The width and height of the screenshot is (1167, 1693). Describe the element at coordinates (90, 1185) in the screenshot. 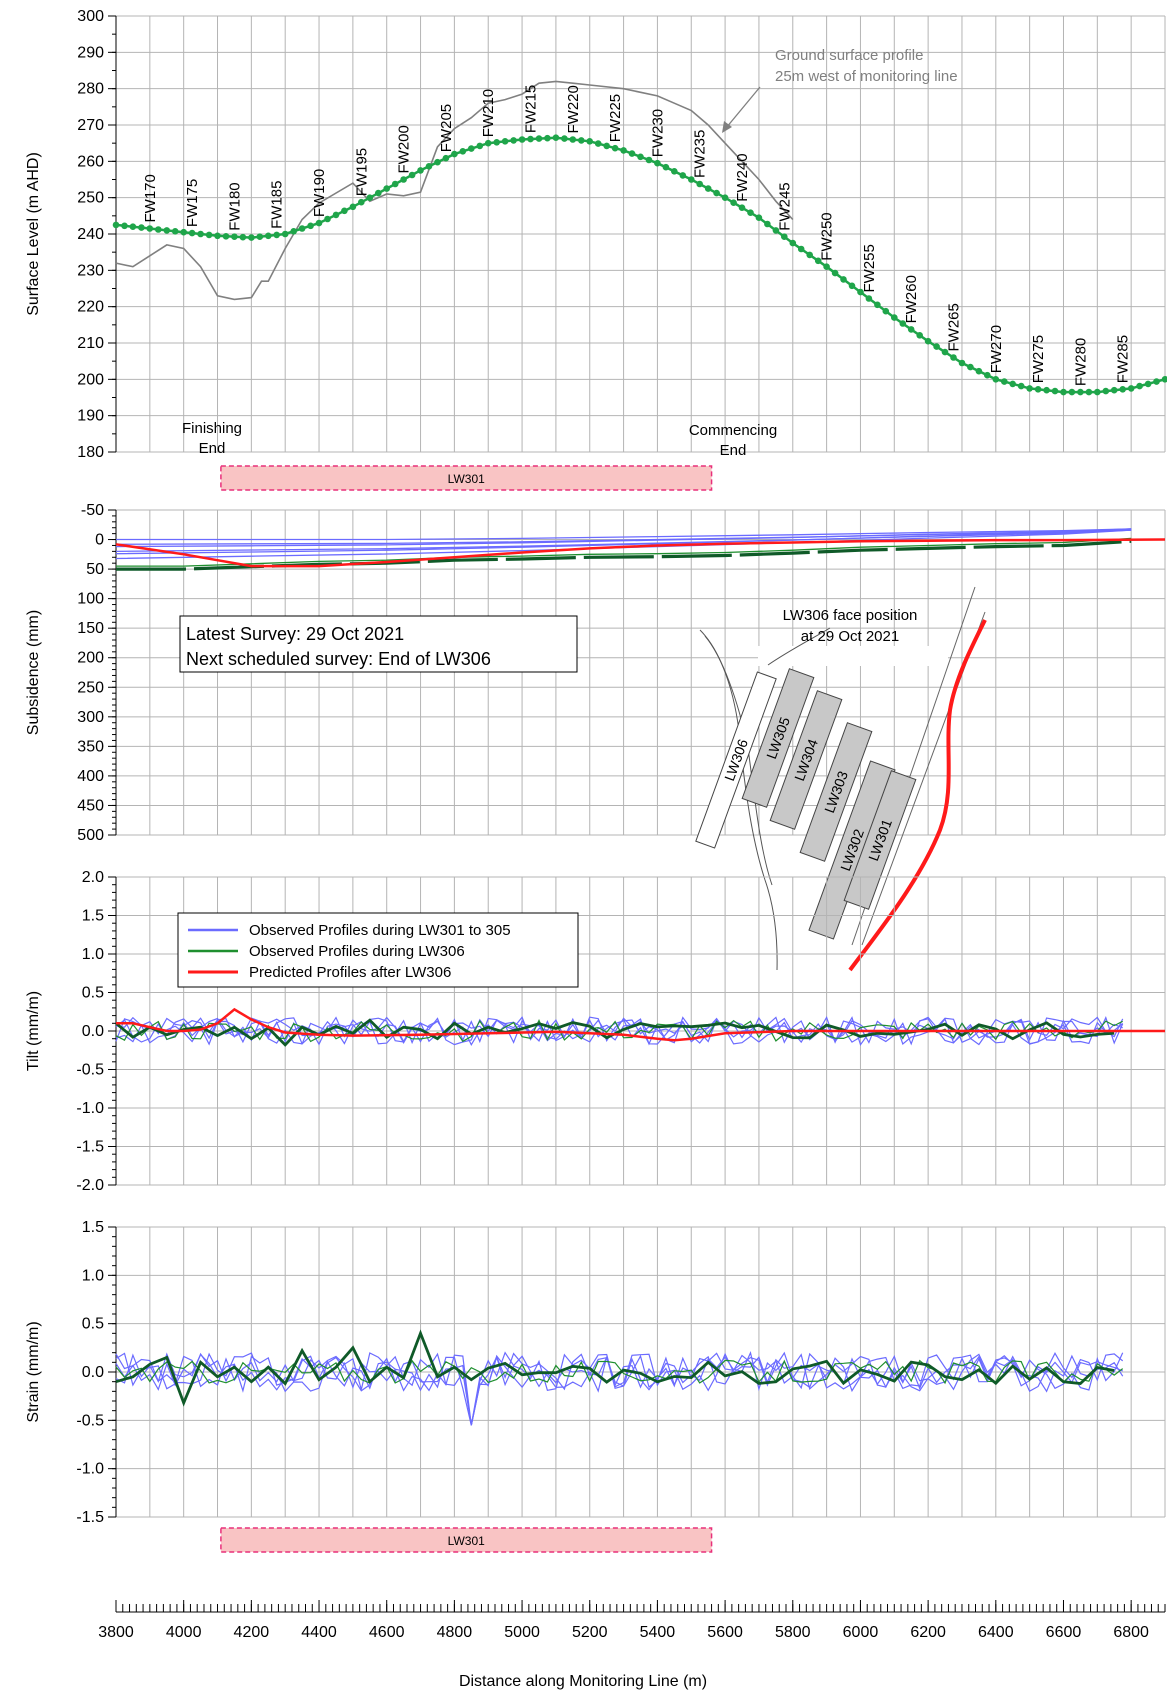

I see `y-tick-label: -2.0` at that location.